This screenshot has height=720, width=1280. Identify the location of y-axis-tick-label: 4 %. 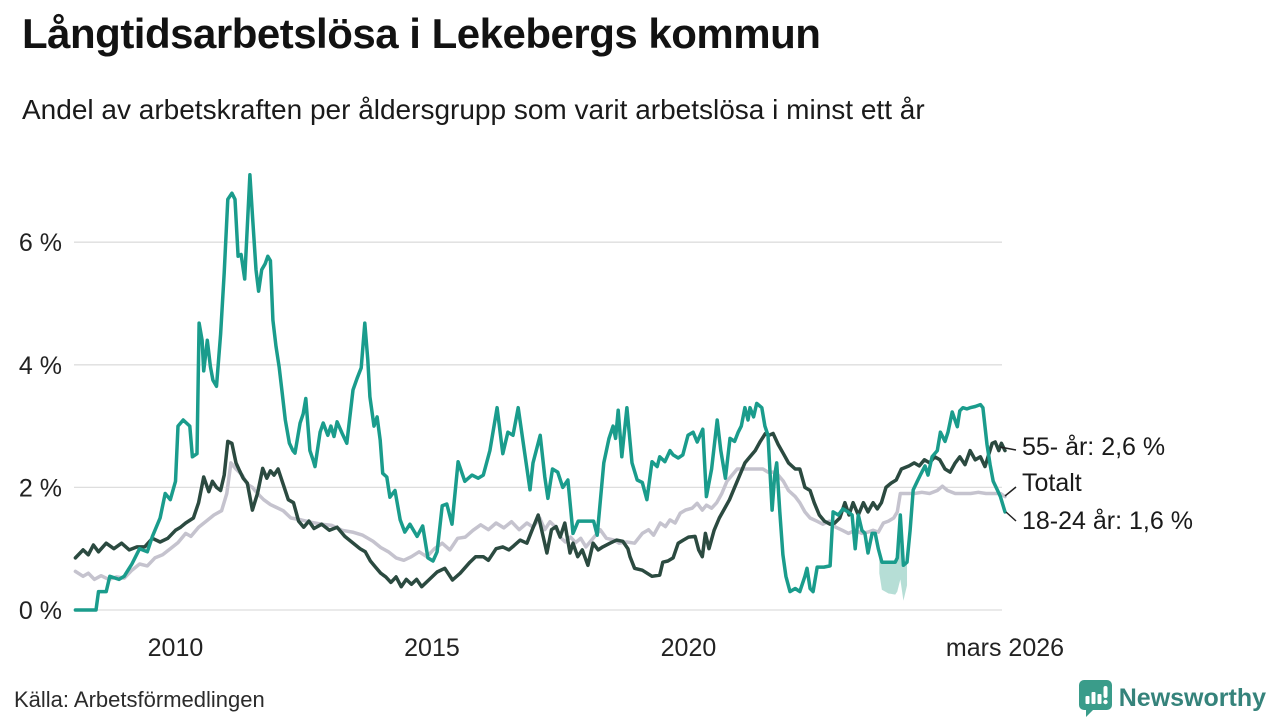
(40, 366).